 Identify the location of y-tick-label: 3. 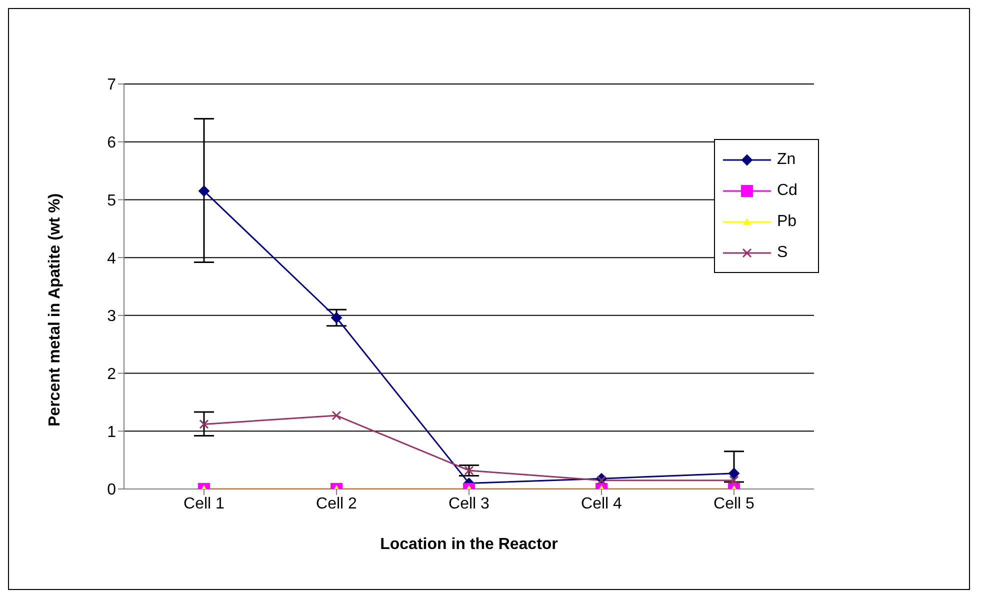
(111, 317).